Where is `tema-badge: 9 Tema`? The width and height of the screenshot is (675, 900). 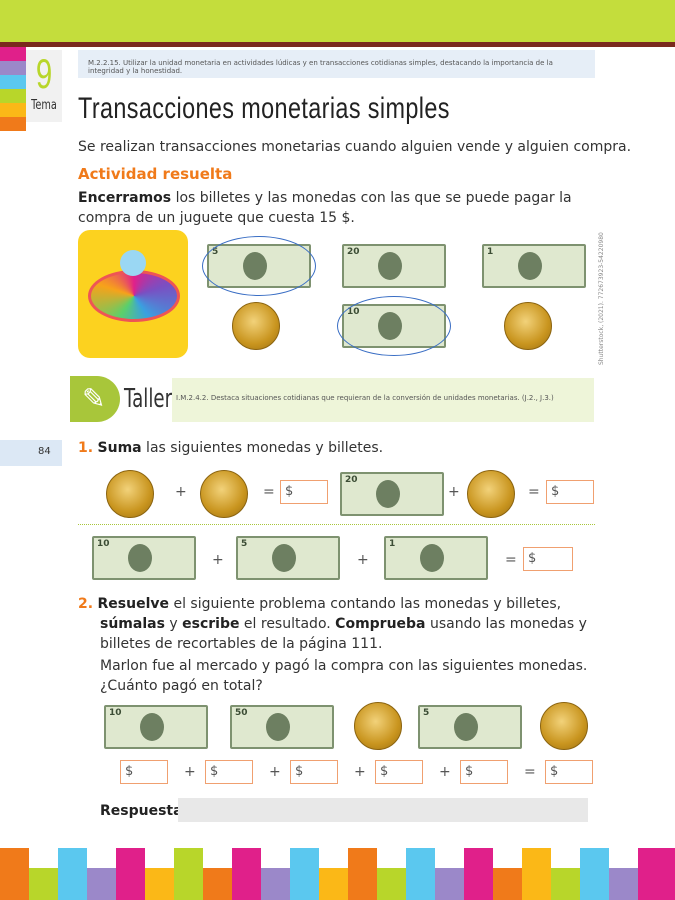 tema-badge: 9 Tema is located at coordinates (44, 86).